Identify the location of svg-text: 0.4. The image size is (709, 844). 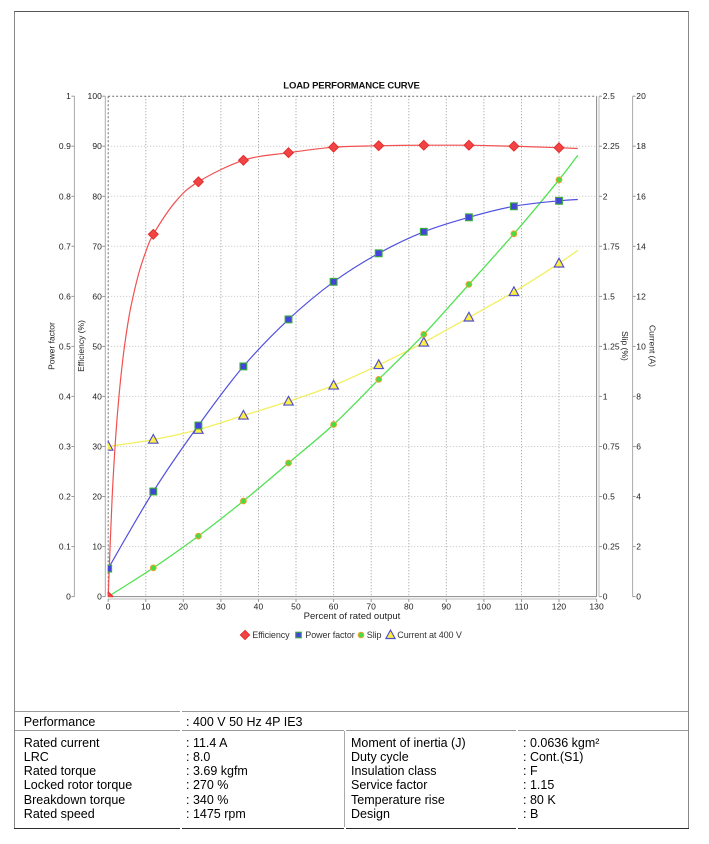
(65, 396).